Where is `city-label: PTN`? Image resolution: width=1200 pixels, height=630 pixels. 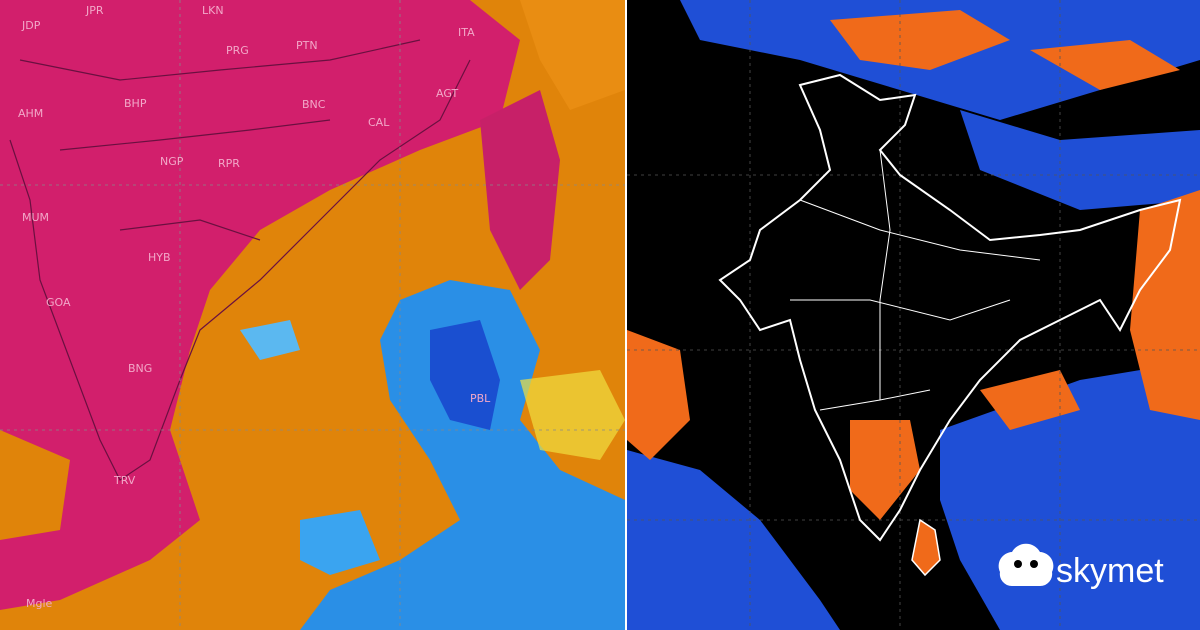 city-label: PTN is located at coordinates (307, 45).